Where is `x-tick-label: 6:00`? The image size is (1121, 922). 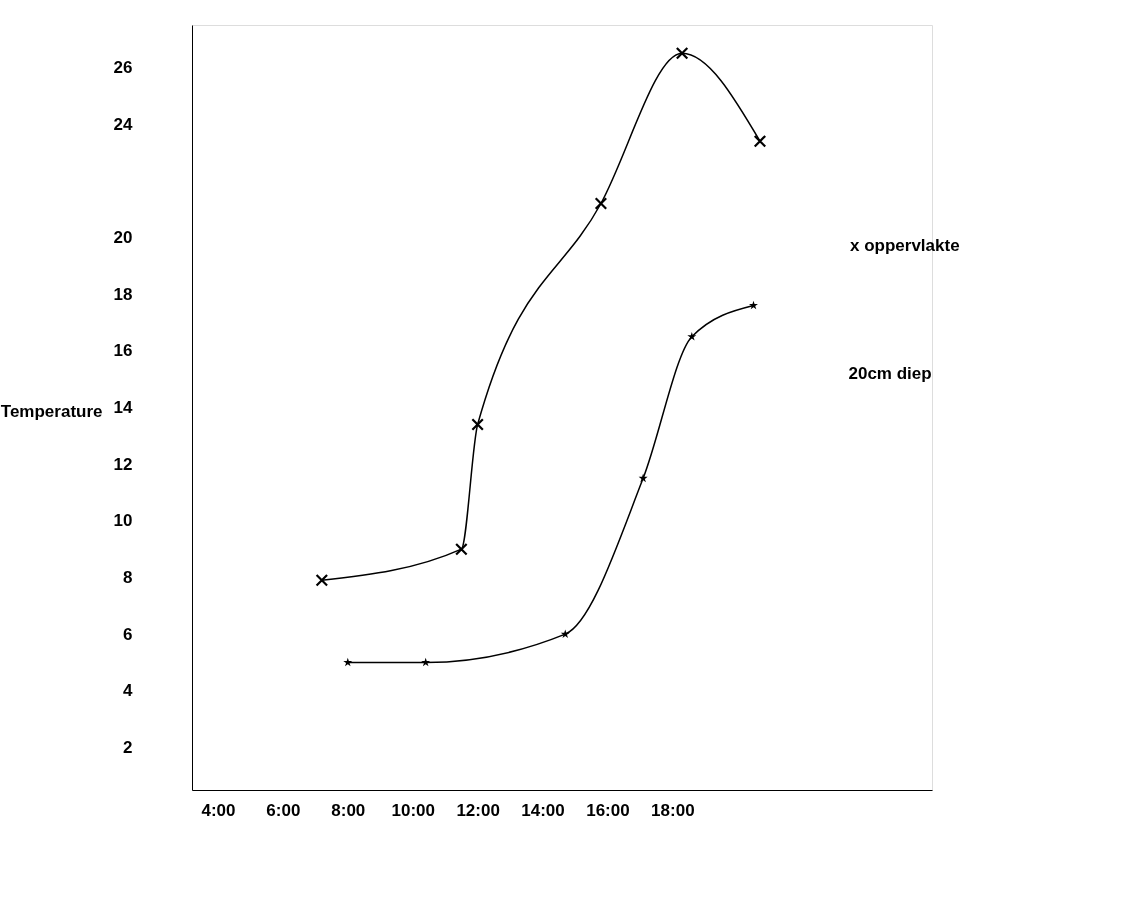
x-tick-label: 6:00 is located at coordinates (283, 810).